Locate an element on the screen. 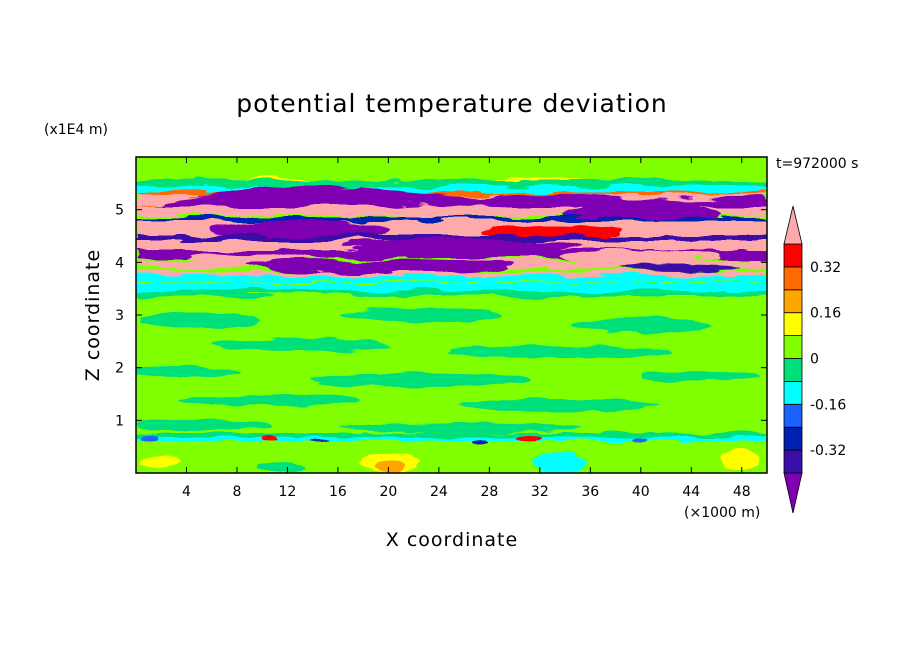 This screenshot has width=904, height=654. colorbar: 0.32 0.16 0 -0.16 -0.32 is located at coordinates (814, 359).